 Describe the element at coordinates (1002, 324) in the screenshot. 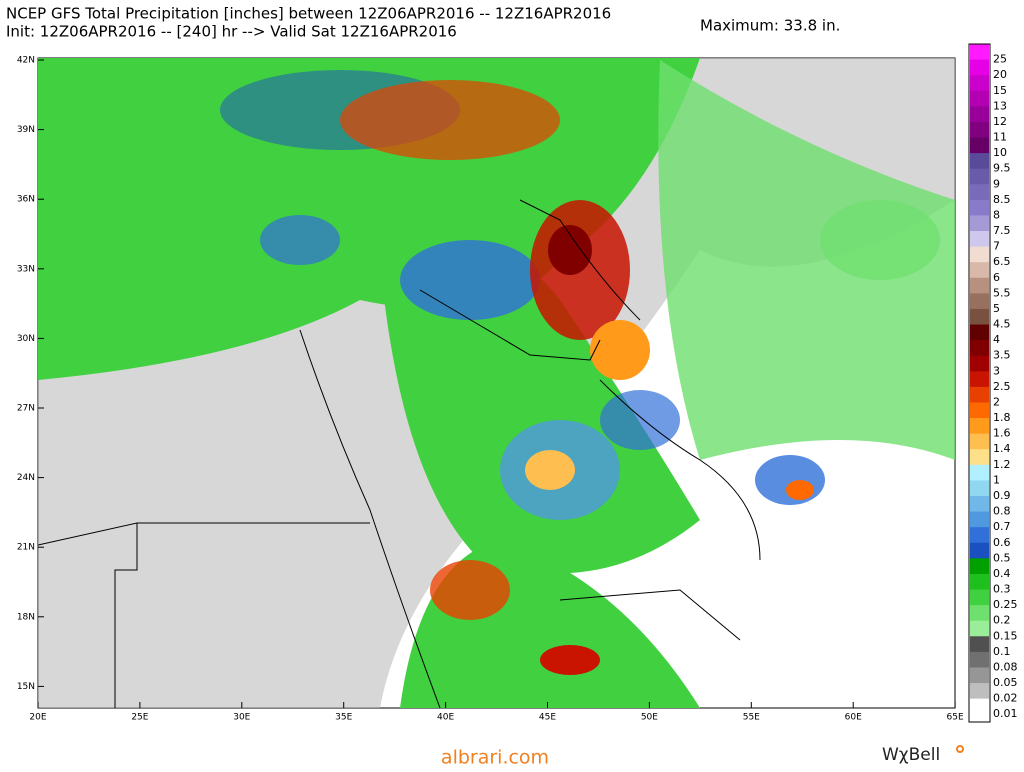

I see `legend-label: 4.5` at that location.